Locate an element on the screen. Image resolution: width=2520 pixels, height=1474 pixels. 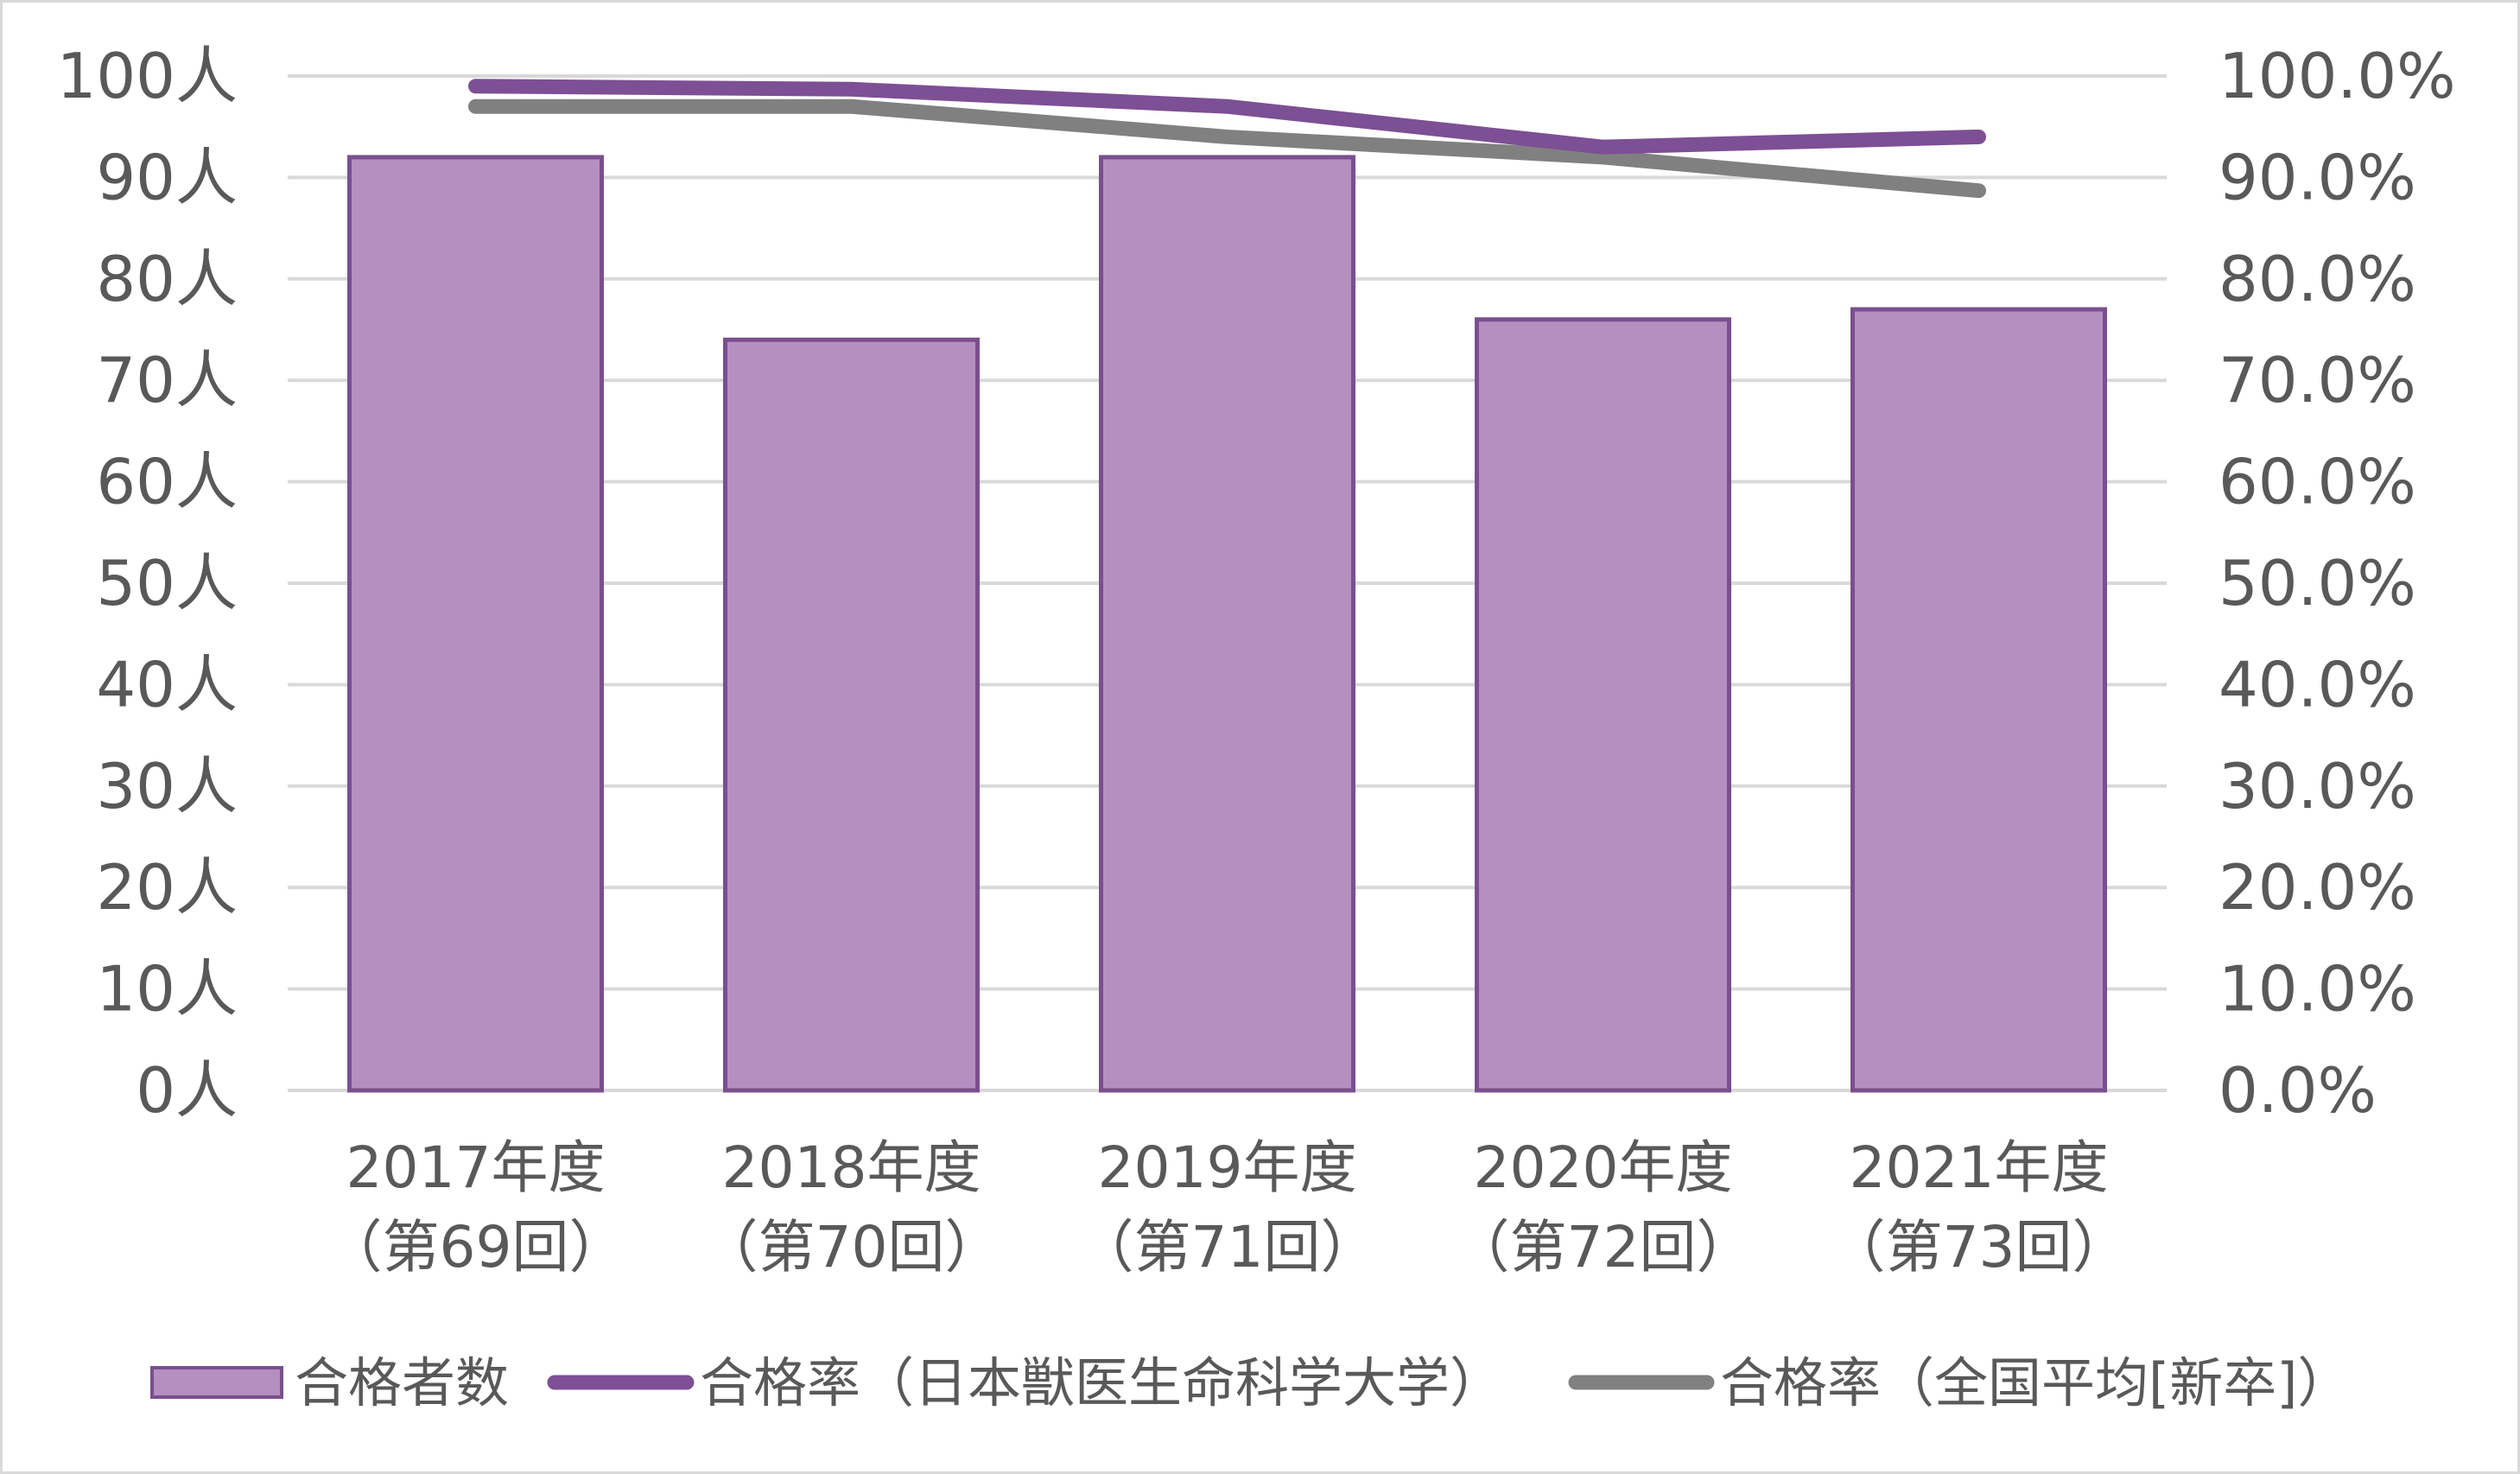
left-tick-label: 40人 is located at coordinates (167, 684).